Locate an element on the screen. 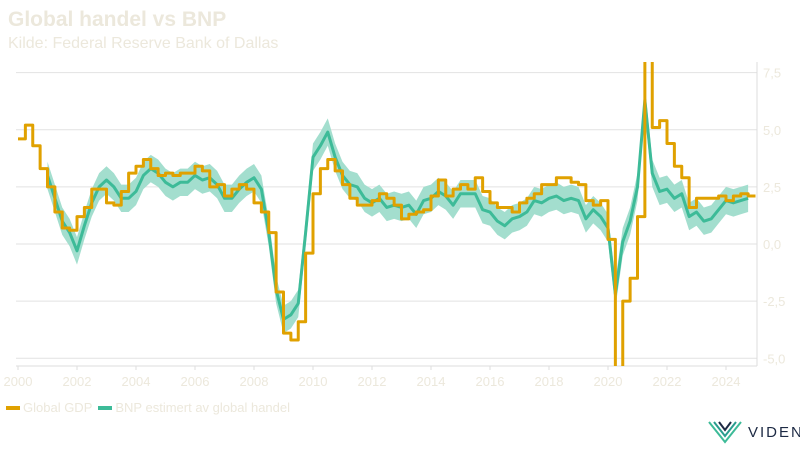 This screenshot has width=800, height=450. x-tick-label: 2022 is located at coordinates (667, 381).